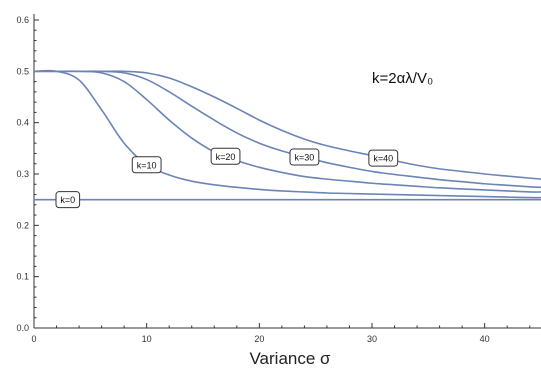 The height and width of the screenshot is (372, 541). What do you see at coordinates (290, 358) in the screenshot?
I see `x-axis-label: Variance σ` at bounding box center [290, 358].